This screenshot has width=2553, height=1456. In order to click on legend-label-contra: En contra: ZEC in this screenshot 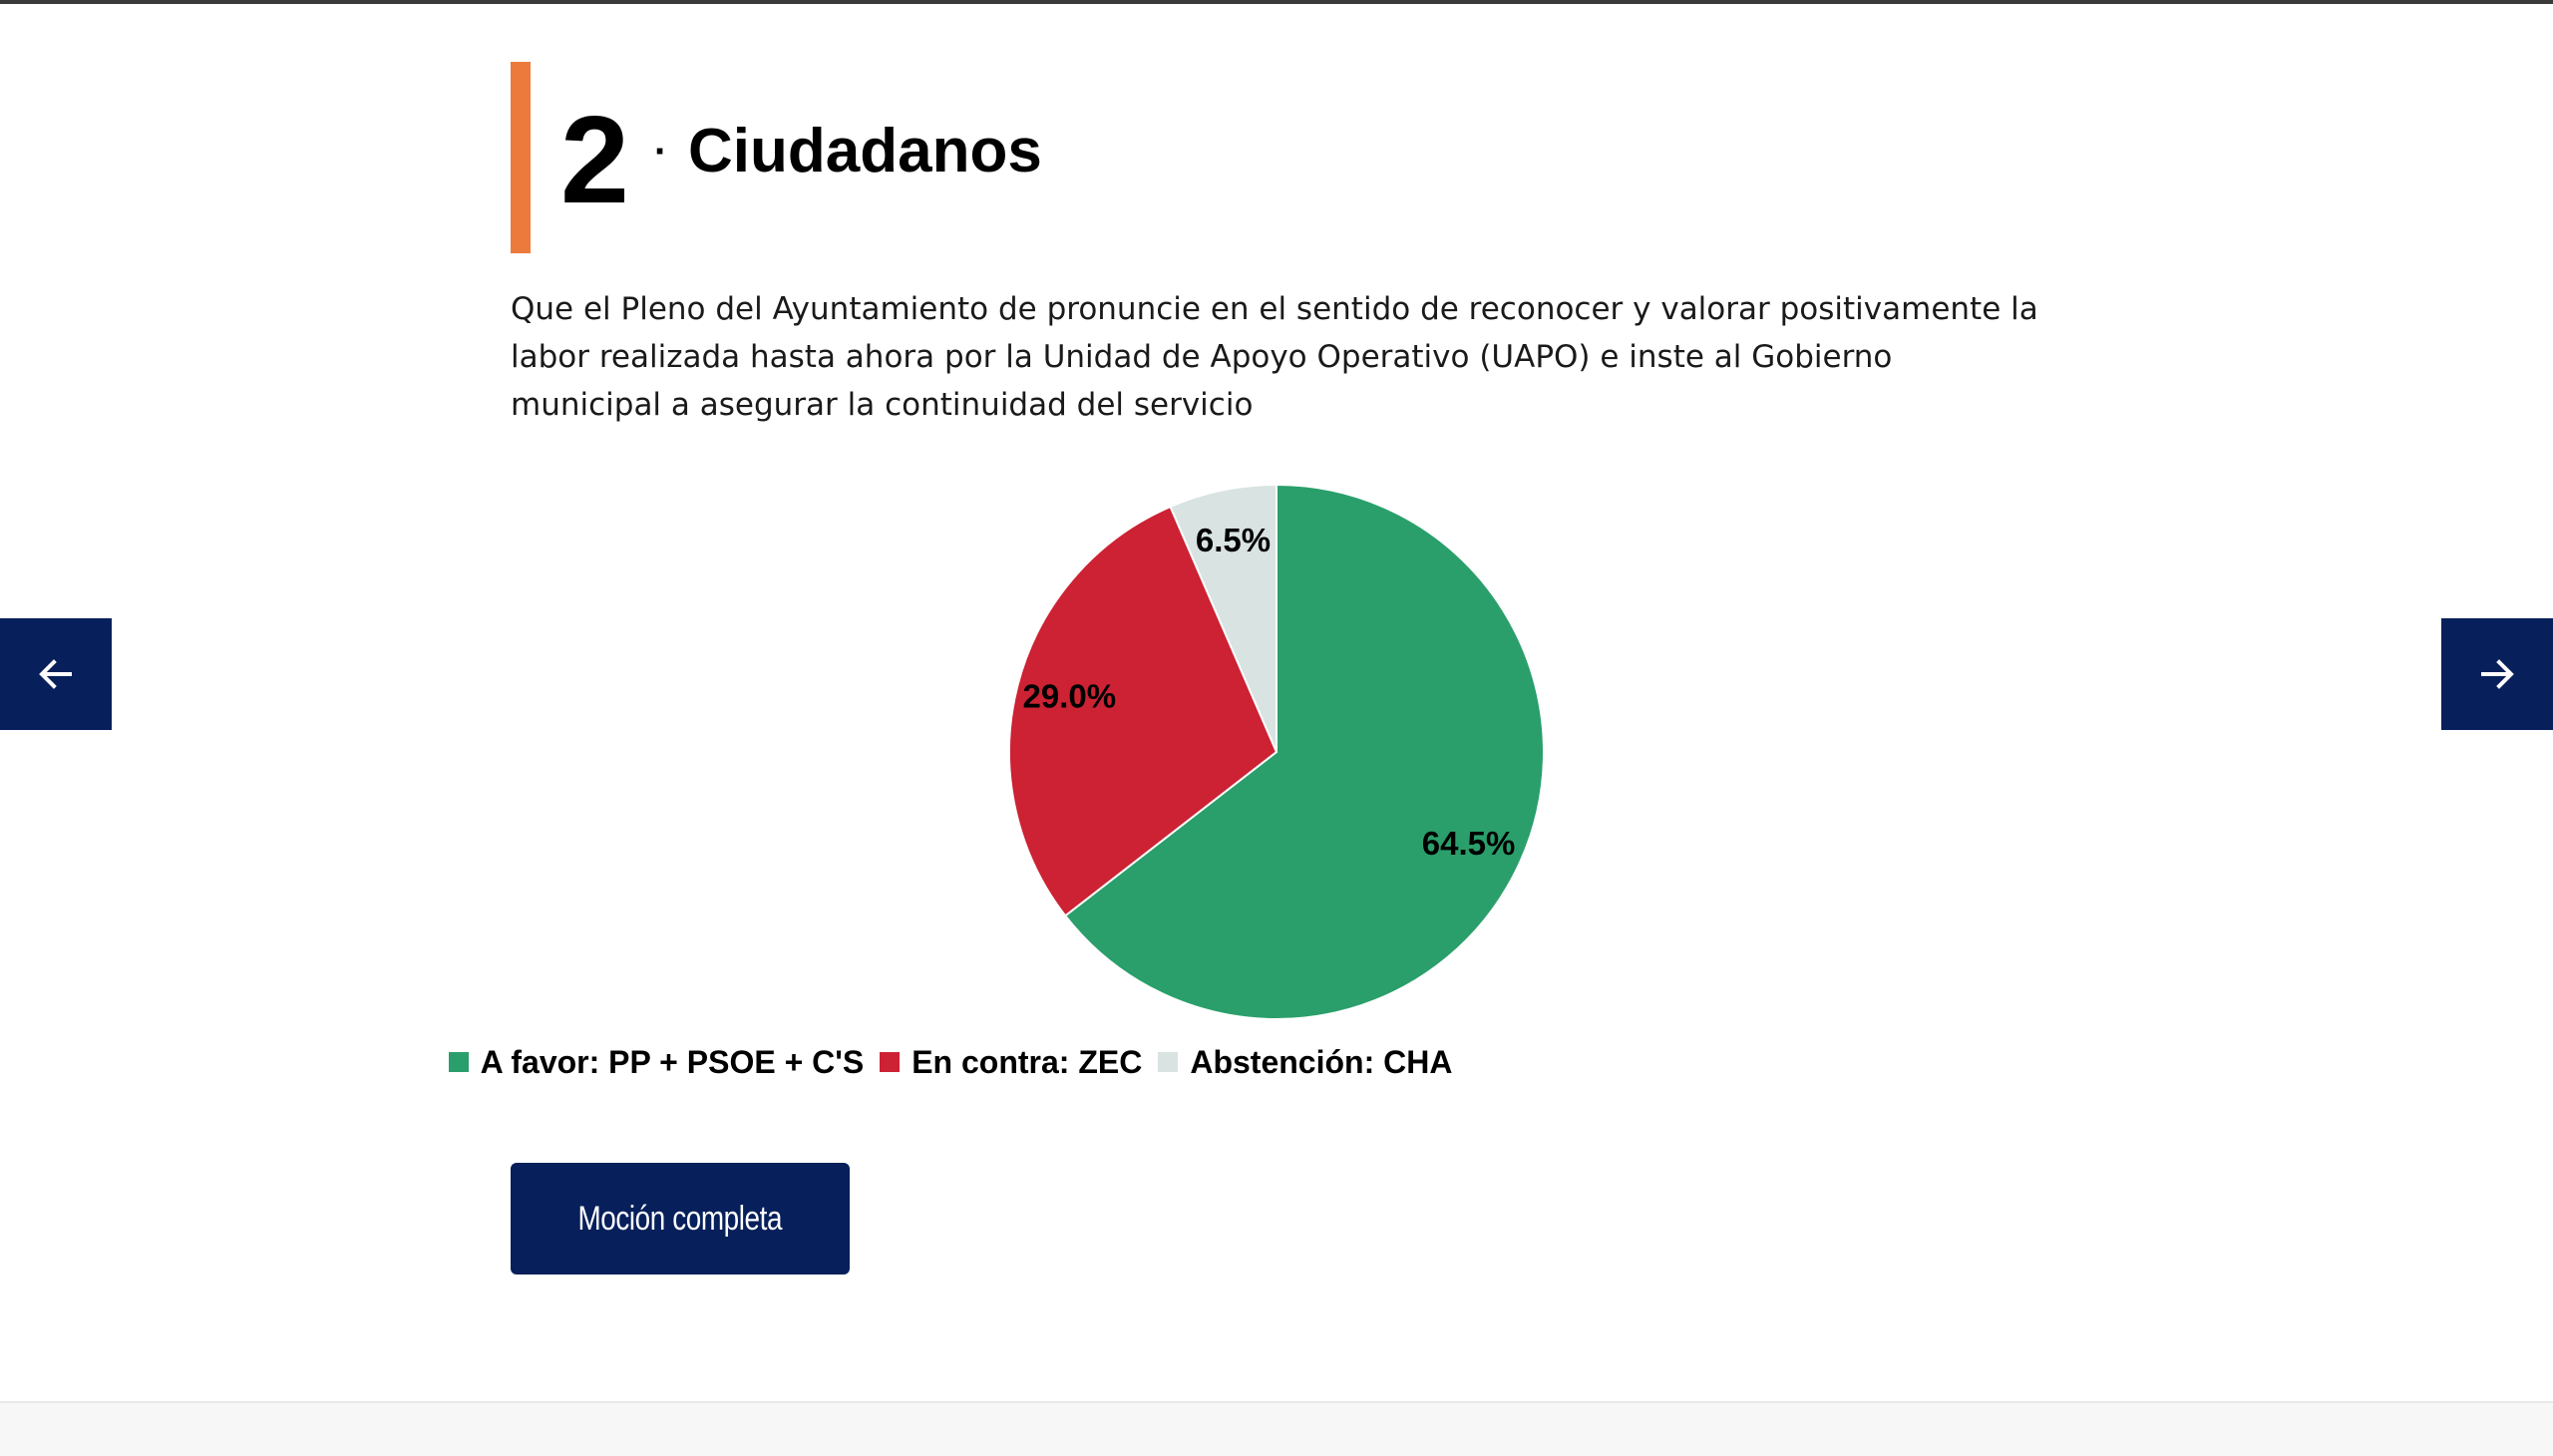, I will do `click(1027, 1062)`.